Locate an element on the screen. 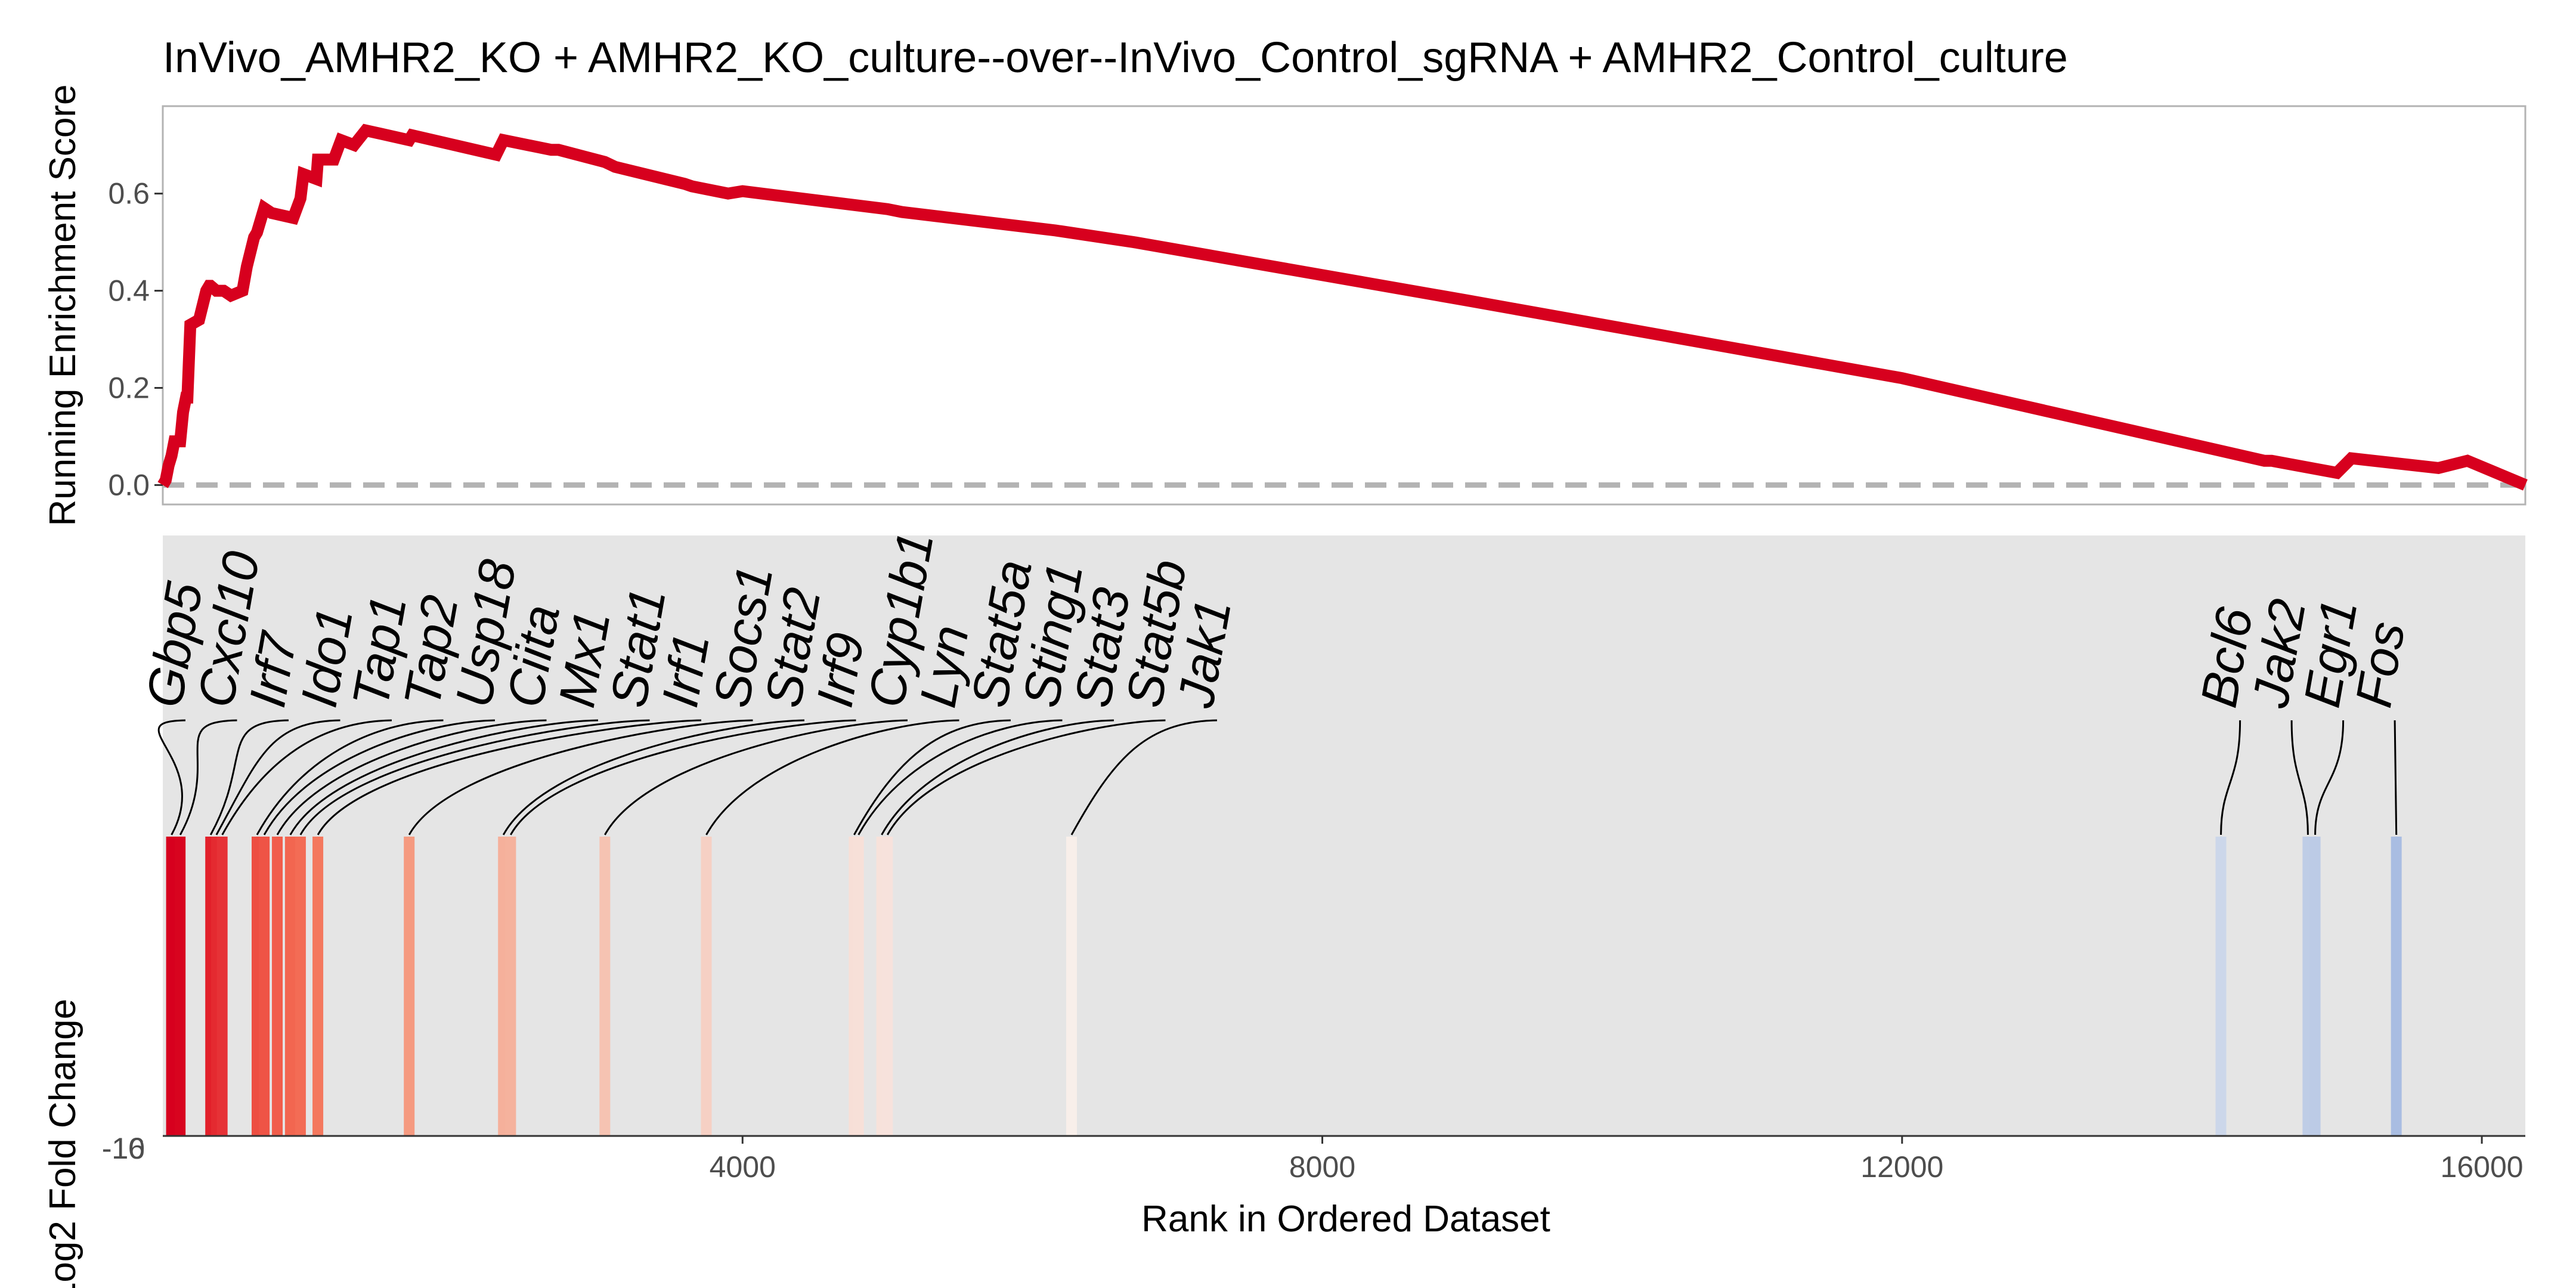 The image size is (2576, 1288). connector-ciita is located at coordinates (412, 777).